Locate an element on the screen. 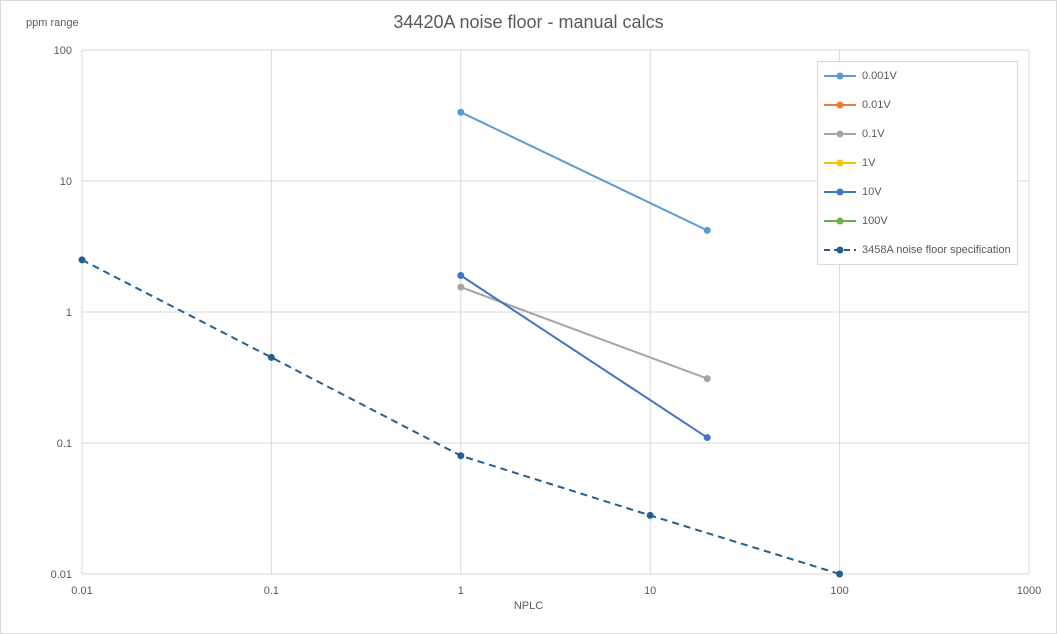  y-tick-label: 0.01 is located at coordinates (61, 575).